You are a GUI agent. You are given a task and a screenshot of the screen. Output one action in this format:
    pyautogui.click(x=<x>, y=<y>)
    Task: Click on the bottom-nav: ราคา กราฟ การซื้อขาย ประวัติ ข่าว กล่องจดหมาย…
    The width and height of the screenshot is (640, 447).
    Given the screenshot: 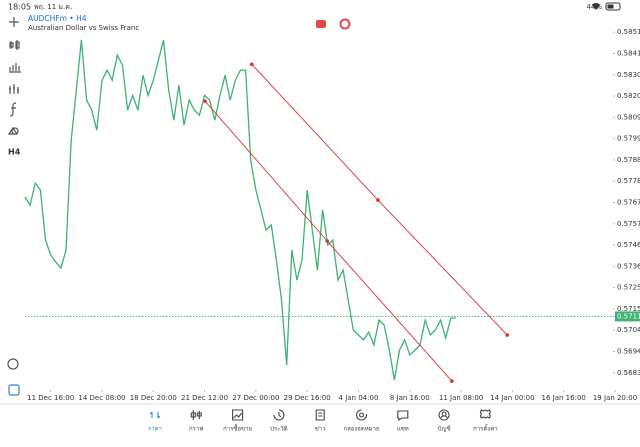 What is the action you would take?
    pyautogui.click(x=323, y=421)
    